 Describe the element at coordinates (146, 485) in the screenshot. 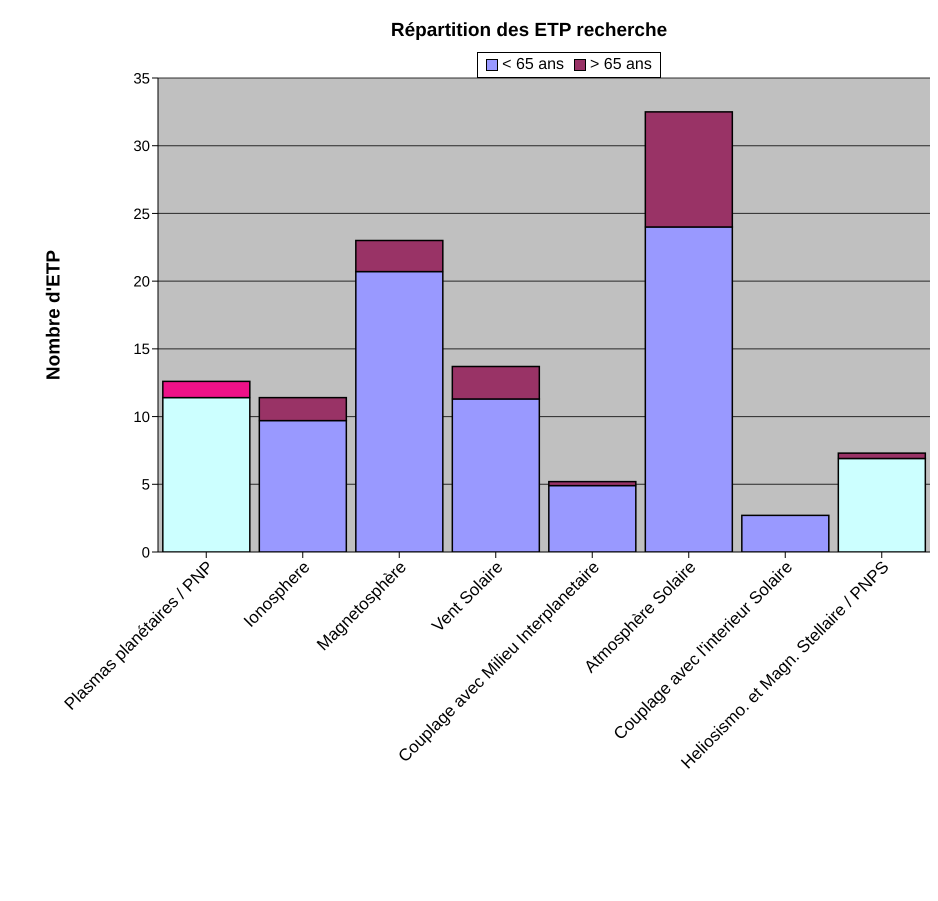

I see `y-tick-label: 5` at that location.